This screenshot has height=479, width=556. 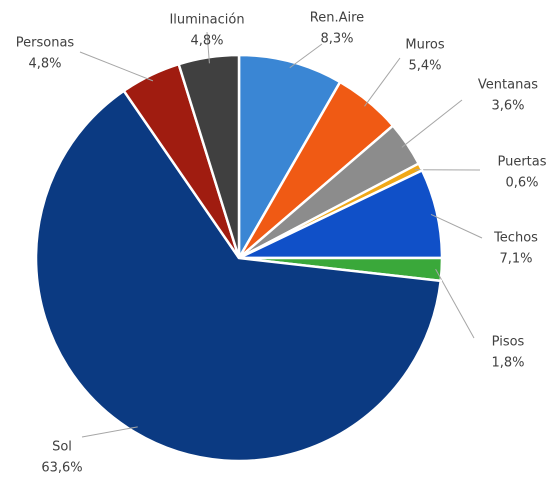 What do you see at coordinates (206, 20) in the screenshot?
I see `slice-label: Iluminación` at bounding box center [206, 20].